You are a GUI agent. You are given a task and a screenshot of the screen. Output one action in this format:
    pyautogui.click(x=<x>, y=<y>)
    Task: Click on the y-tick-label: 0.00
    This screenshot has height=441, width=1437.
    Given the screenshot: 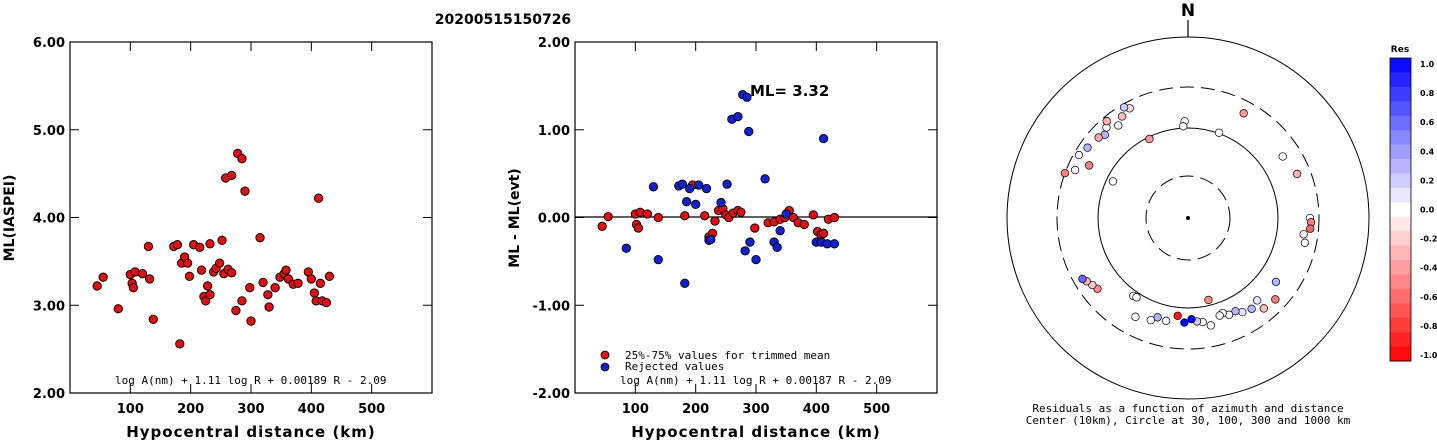 What is the action you would take?
    pyautogui.click(x=554, y=219)
    